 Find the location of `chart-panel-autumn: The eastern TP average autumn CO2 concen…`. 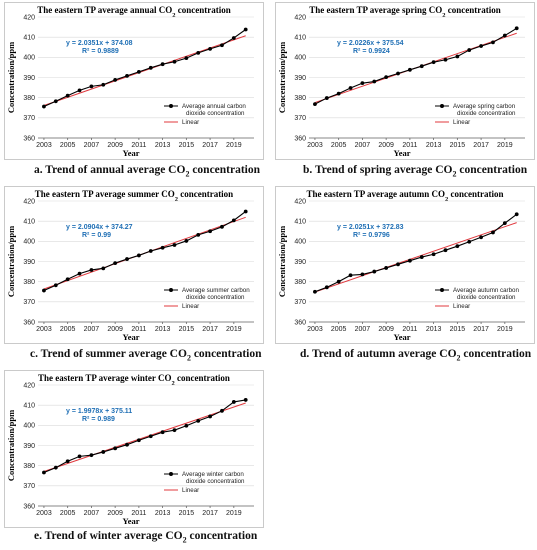

chart-panel-autumn: The eastern TP average autumn CO2 concen… is located at coordinates (405, 265).